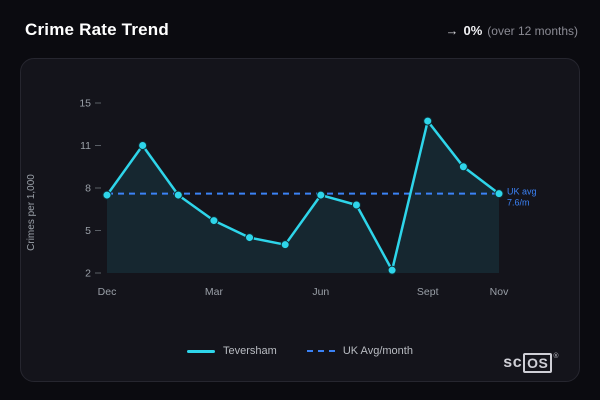 This screenshot has height=400, width=600. Describe the element at coordinates (250, 351) in the screenshot. I see `legend-label: Teversham` at that location.